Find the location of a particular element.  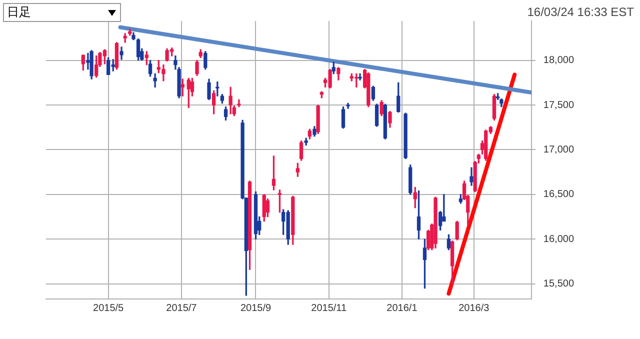

text: 16/03/24 16:33 EST is located at coordinates (580, 12).